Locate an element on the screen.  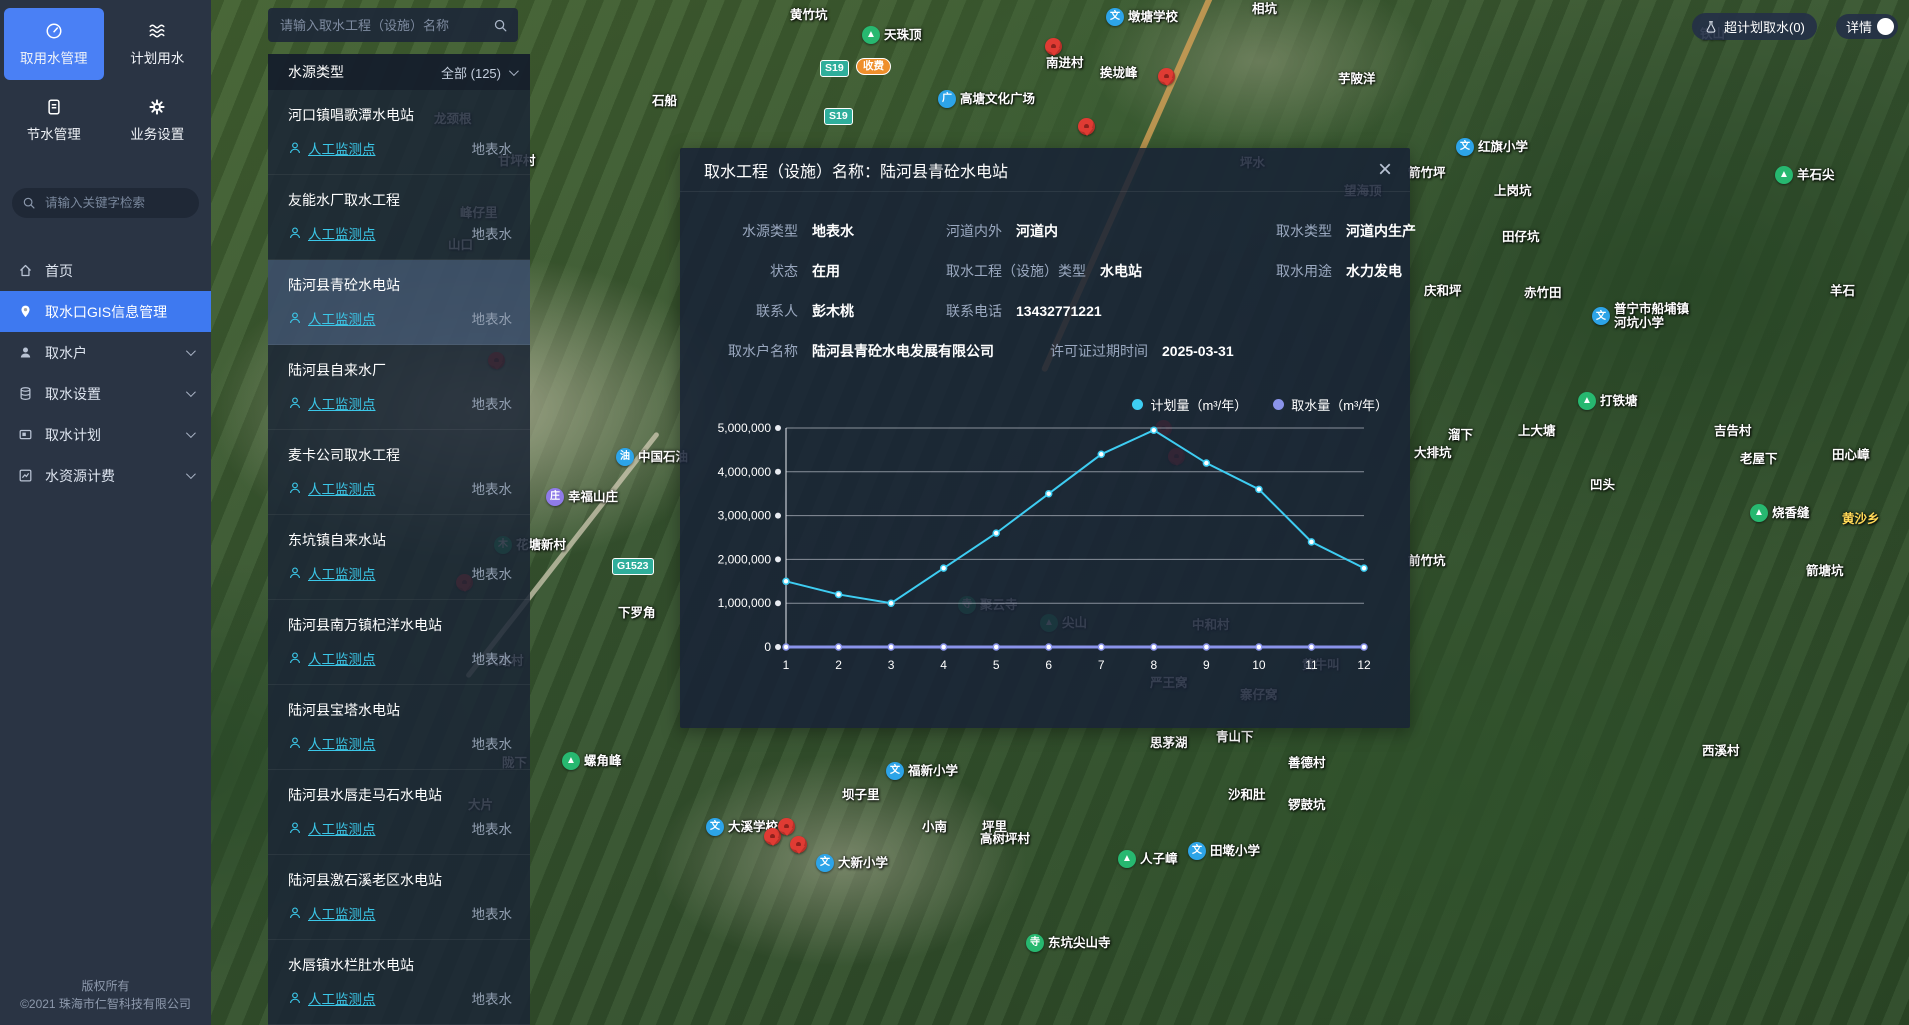
sidebar-item-label: 取水计划 is located at coordinates (73, 434).